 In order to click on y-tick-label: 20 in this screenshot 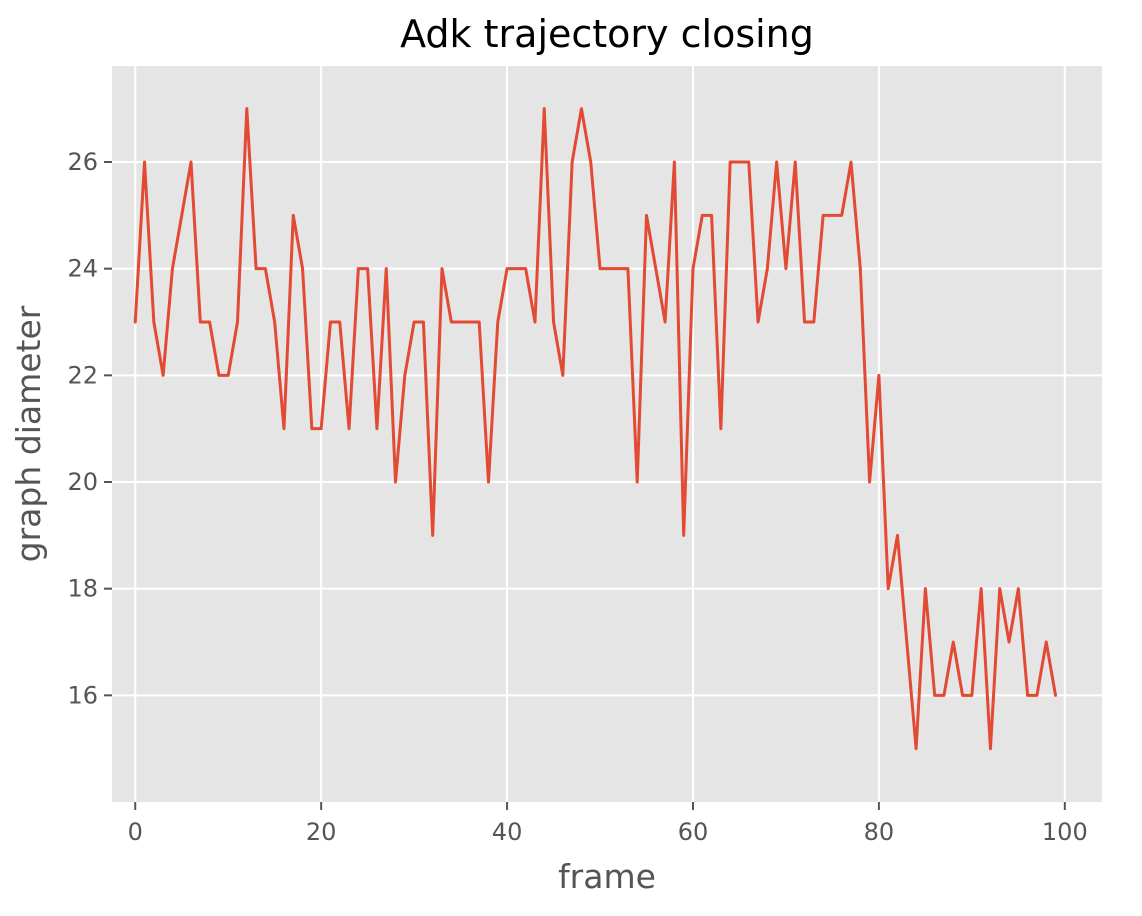, I will do `click(82, 482)`.